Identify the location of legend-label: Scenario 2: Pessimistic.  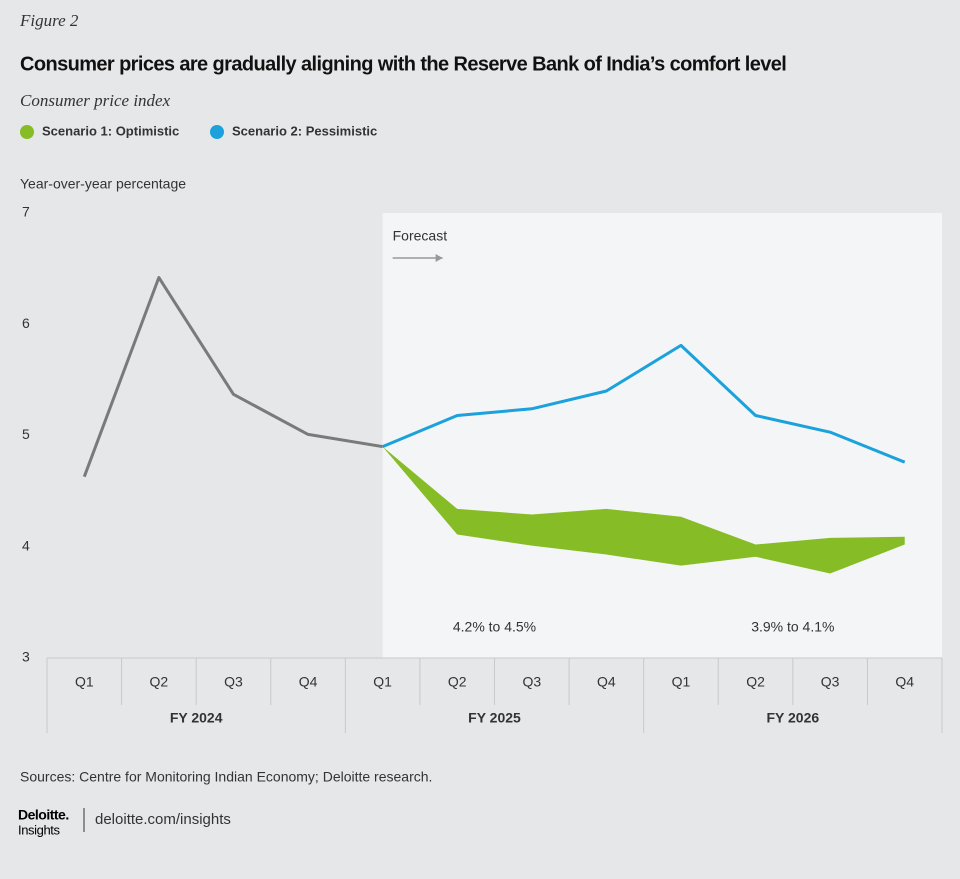
(304, 130).